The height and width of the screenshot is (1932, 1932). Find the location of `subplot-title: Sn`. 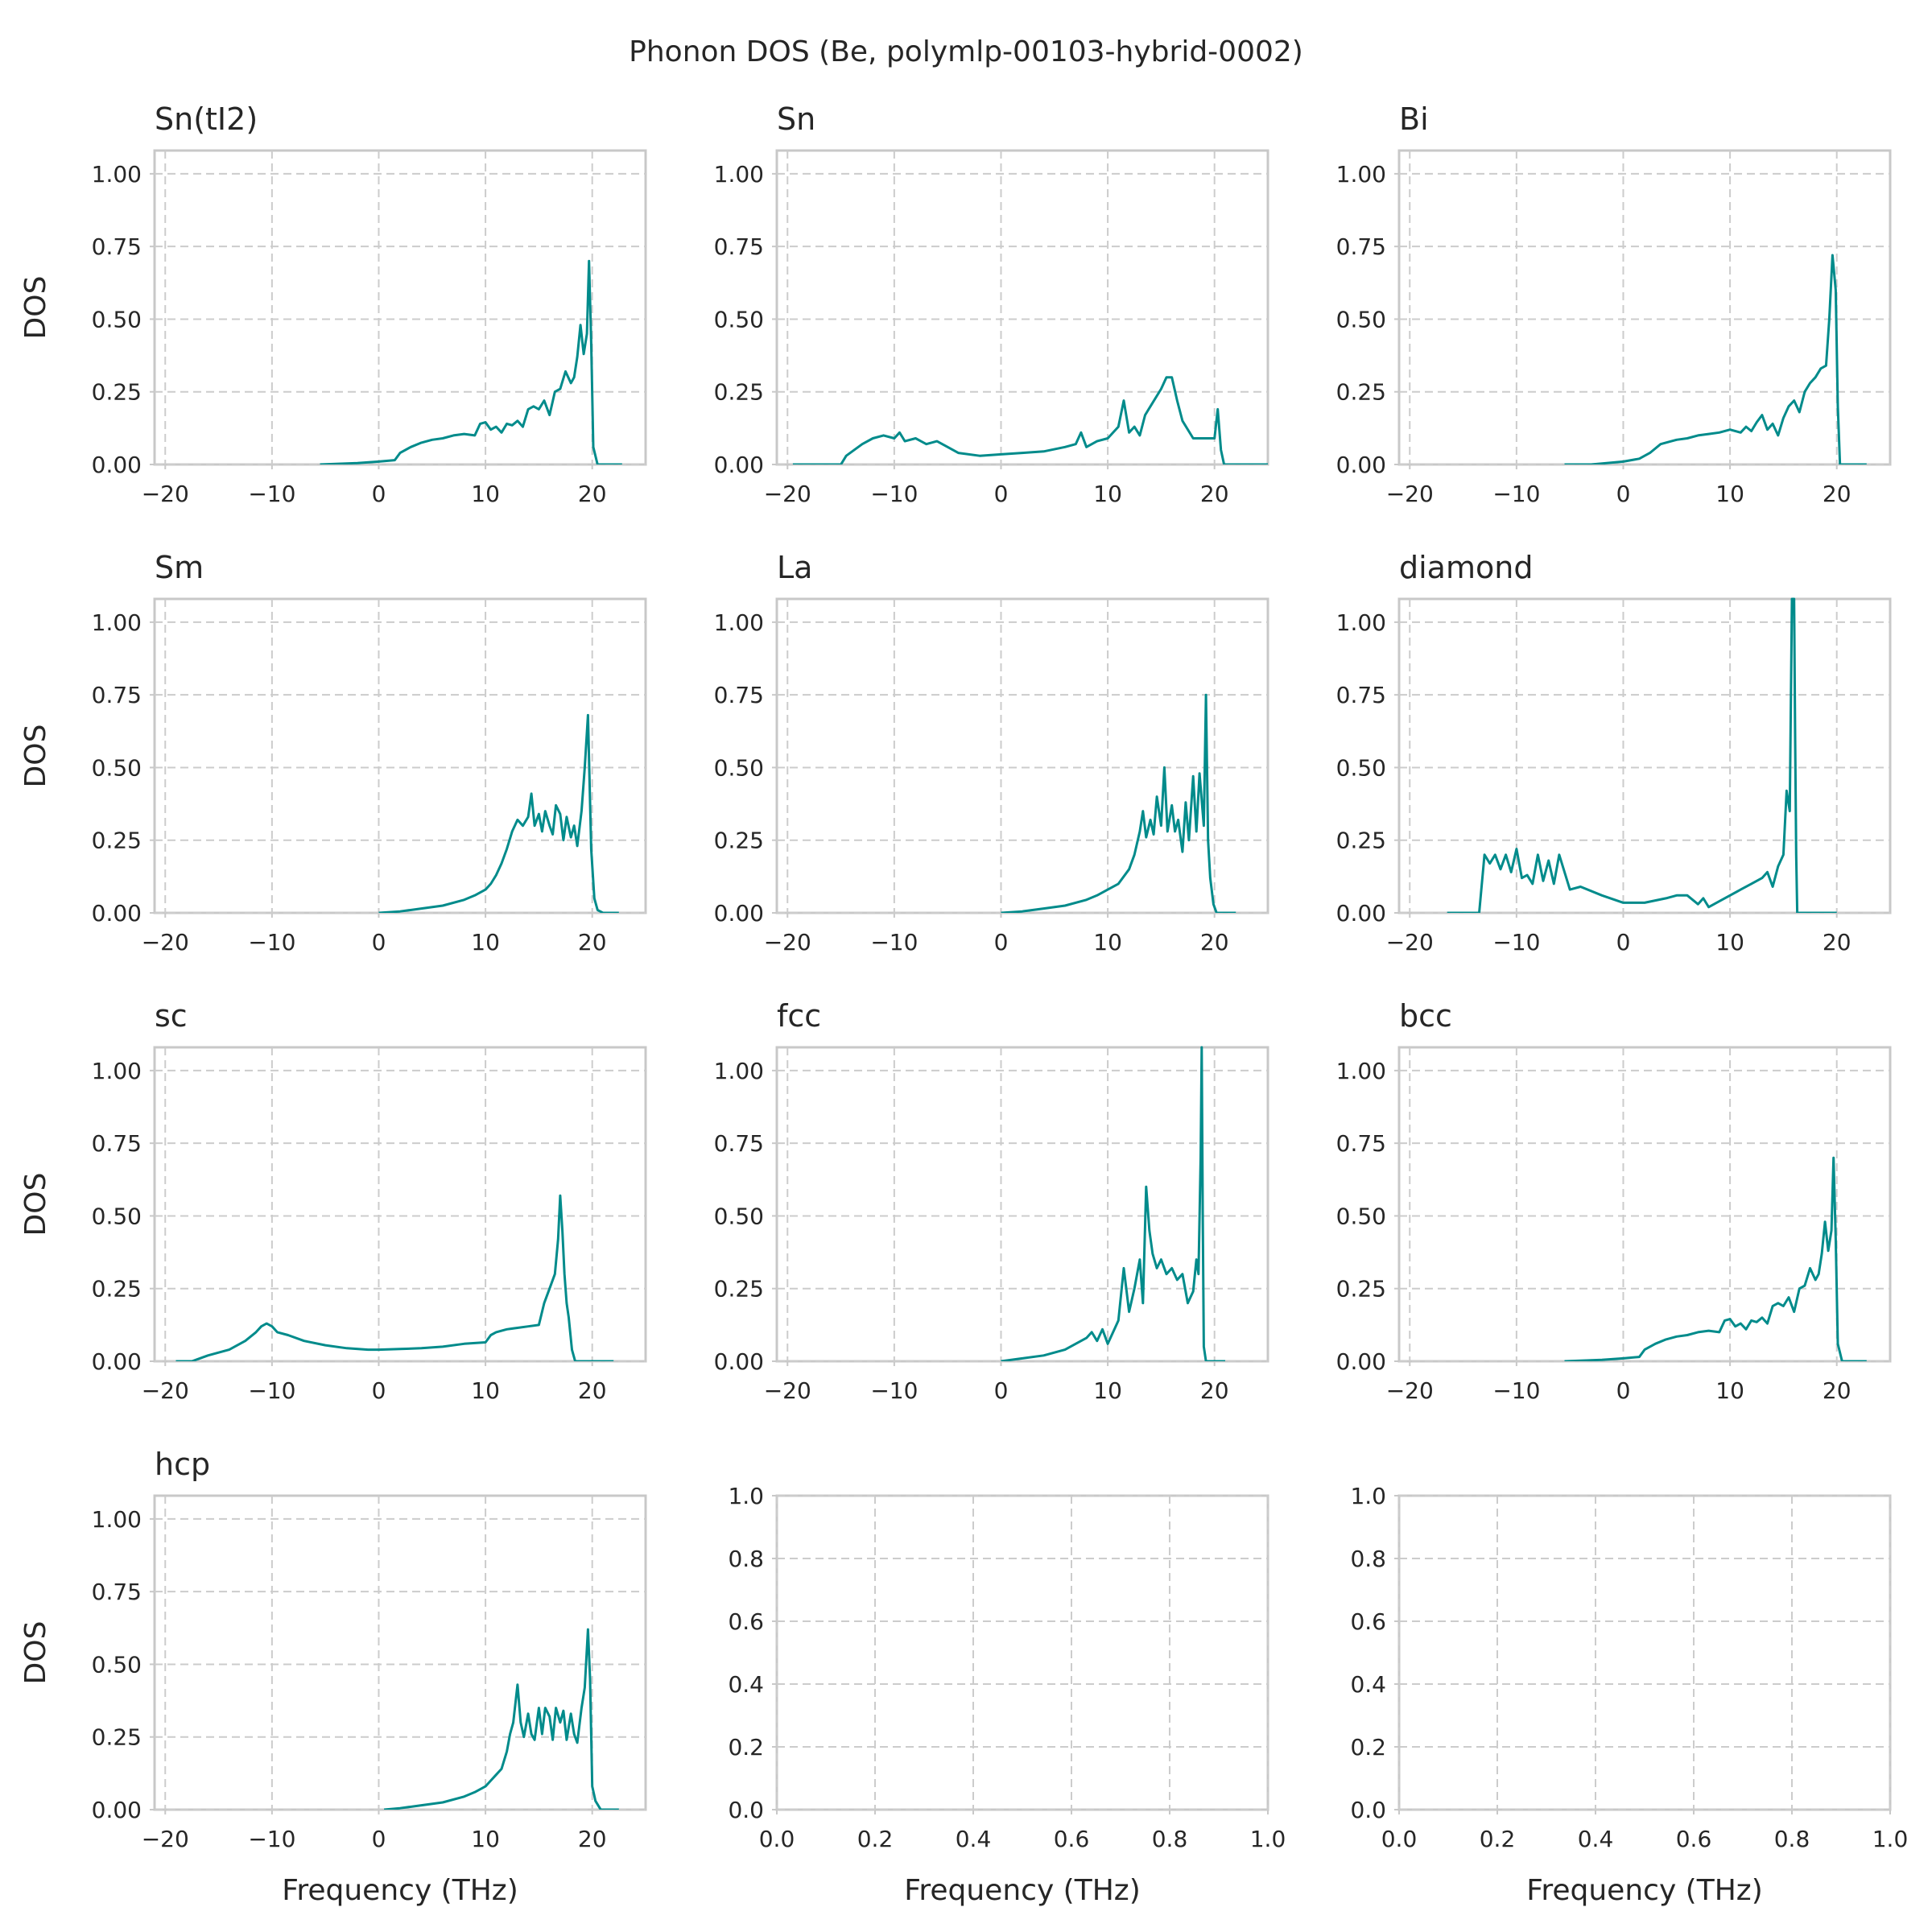

subplot-title: Sn is located at coordinates (796, 119).